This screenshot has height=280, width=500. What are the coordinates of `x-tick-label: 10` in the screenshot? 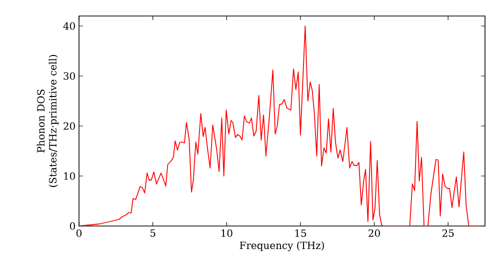 It's located at (227, 233).